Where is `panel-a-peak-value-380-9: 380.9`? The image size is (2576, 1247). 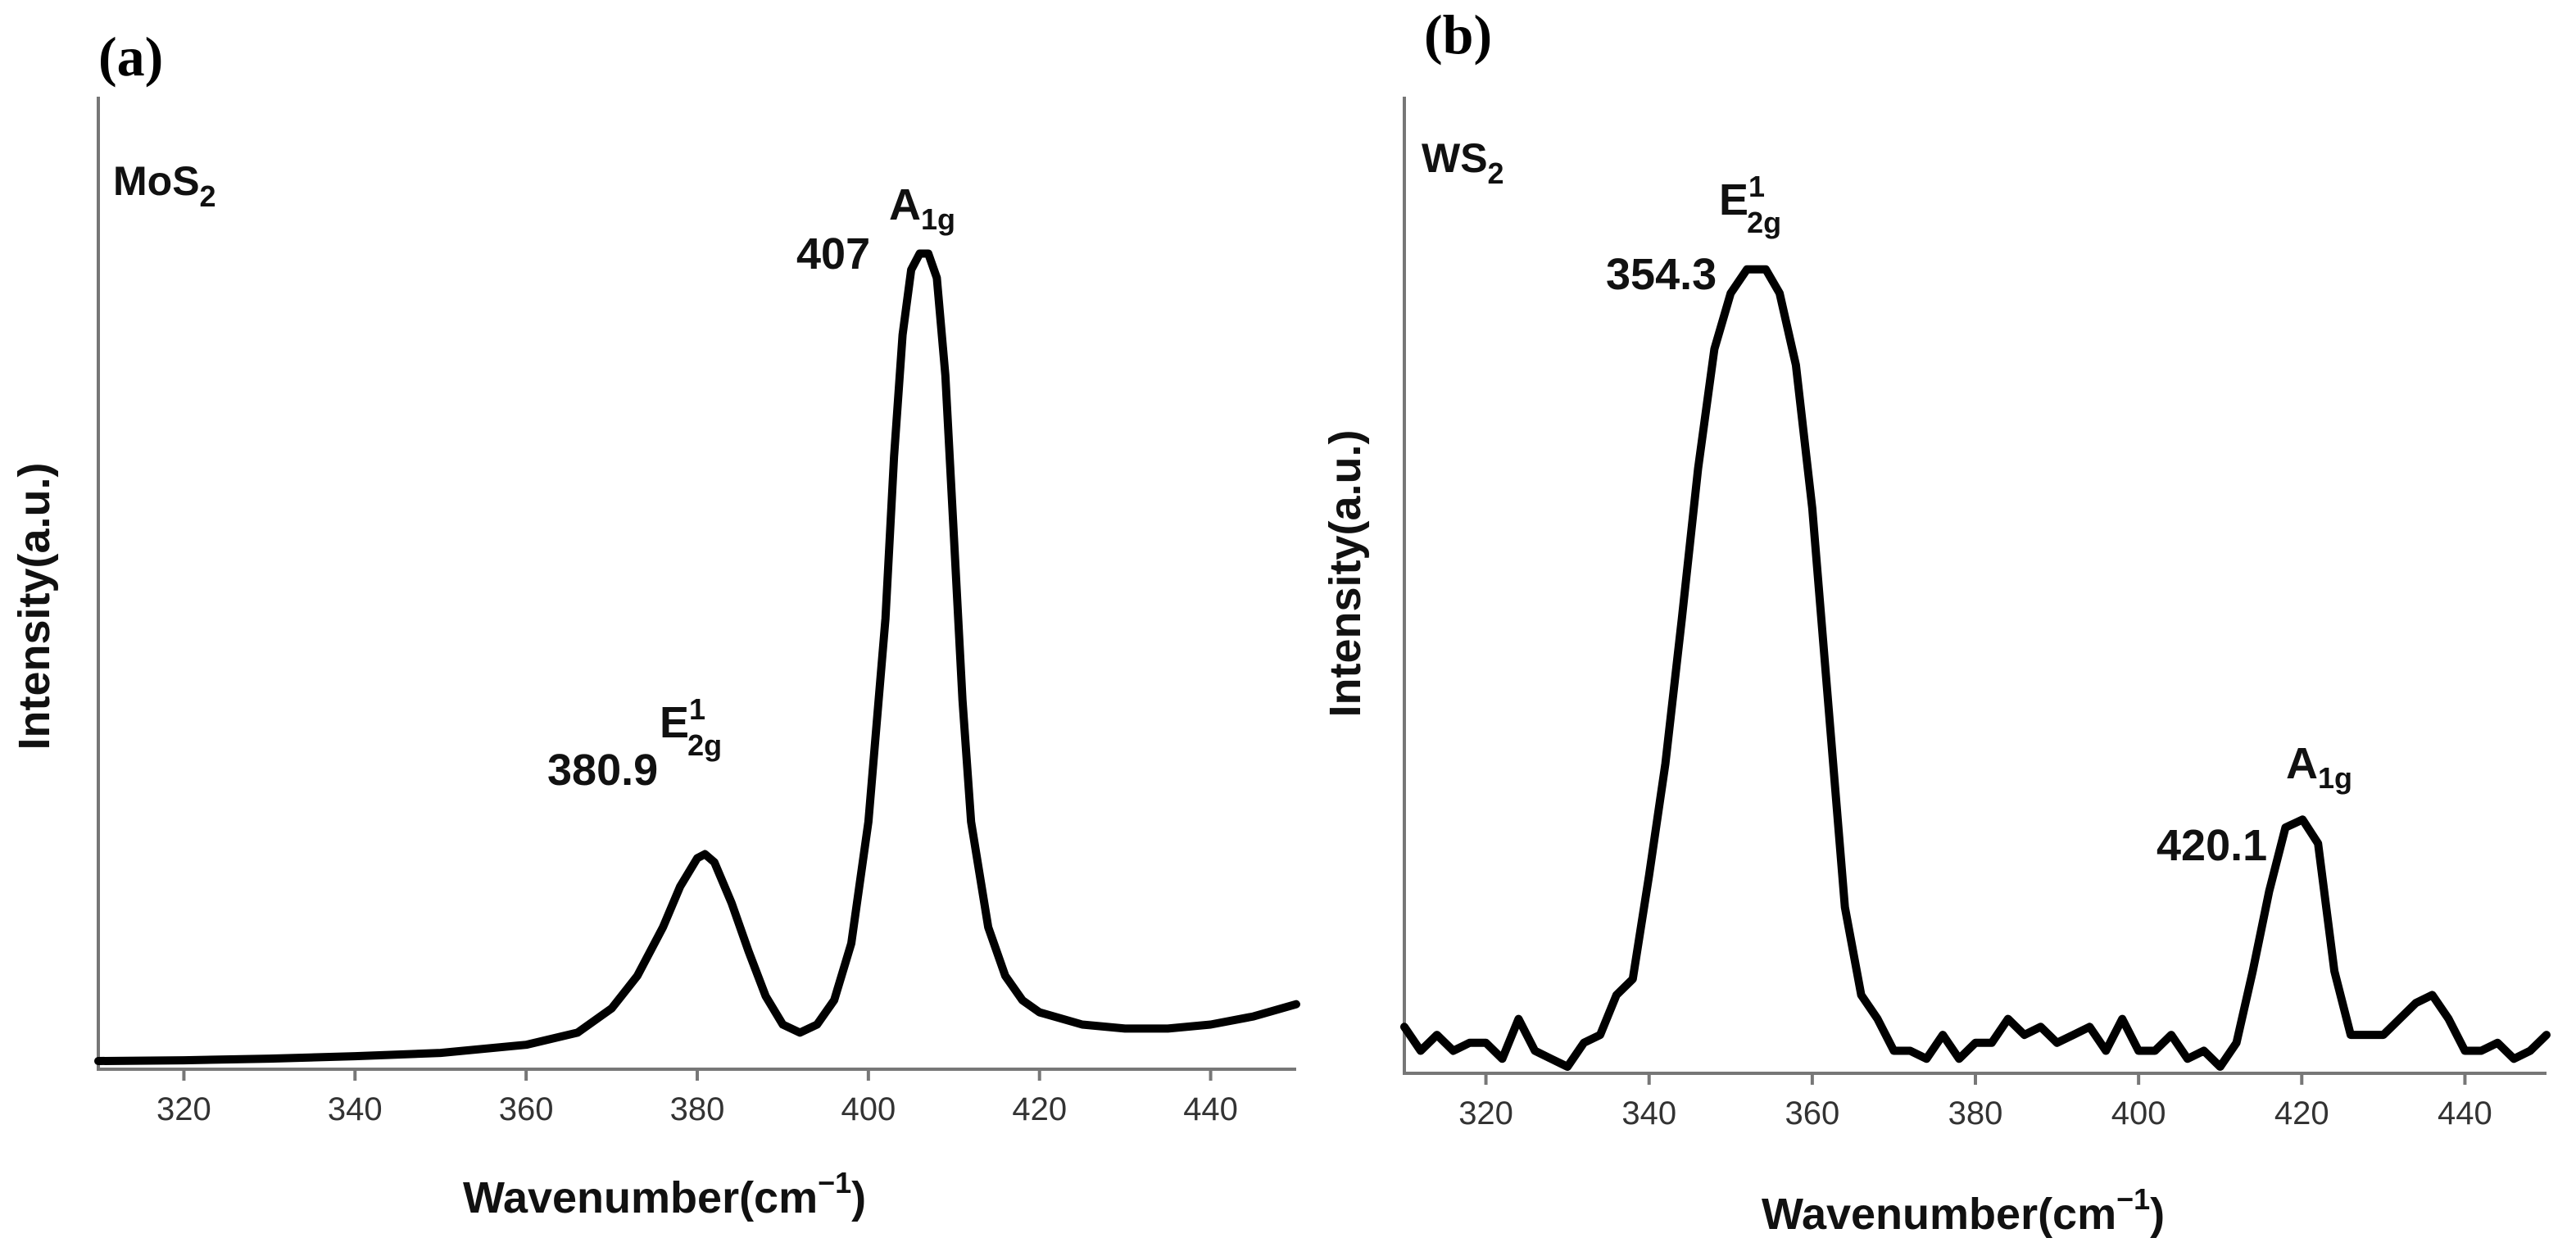
panel-a-peak-value-380-9: 380.9 is located at coordinates (602, 770).